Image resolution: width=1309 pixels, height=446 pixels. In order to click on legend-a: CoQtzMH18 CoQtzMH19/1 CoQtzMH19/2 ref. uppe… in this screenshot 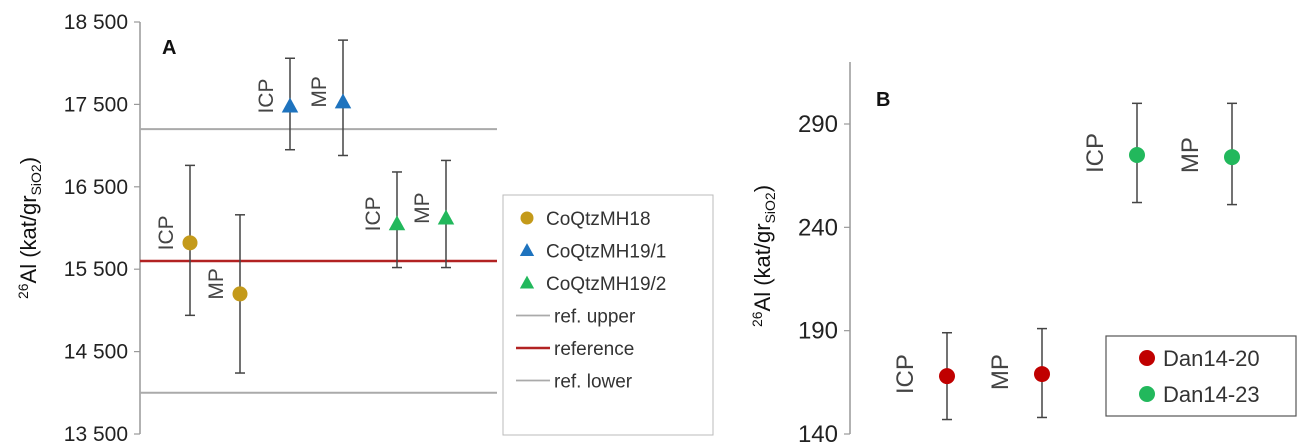, I will do `click(608, 315)`.